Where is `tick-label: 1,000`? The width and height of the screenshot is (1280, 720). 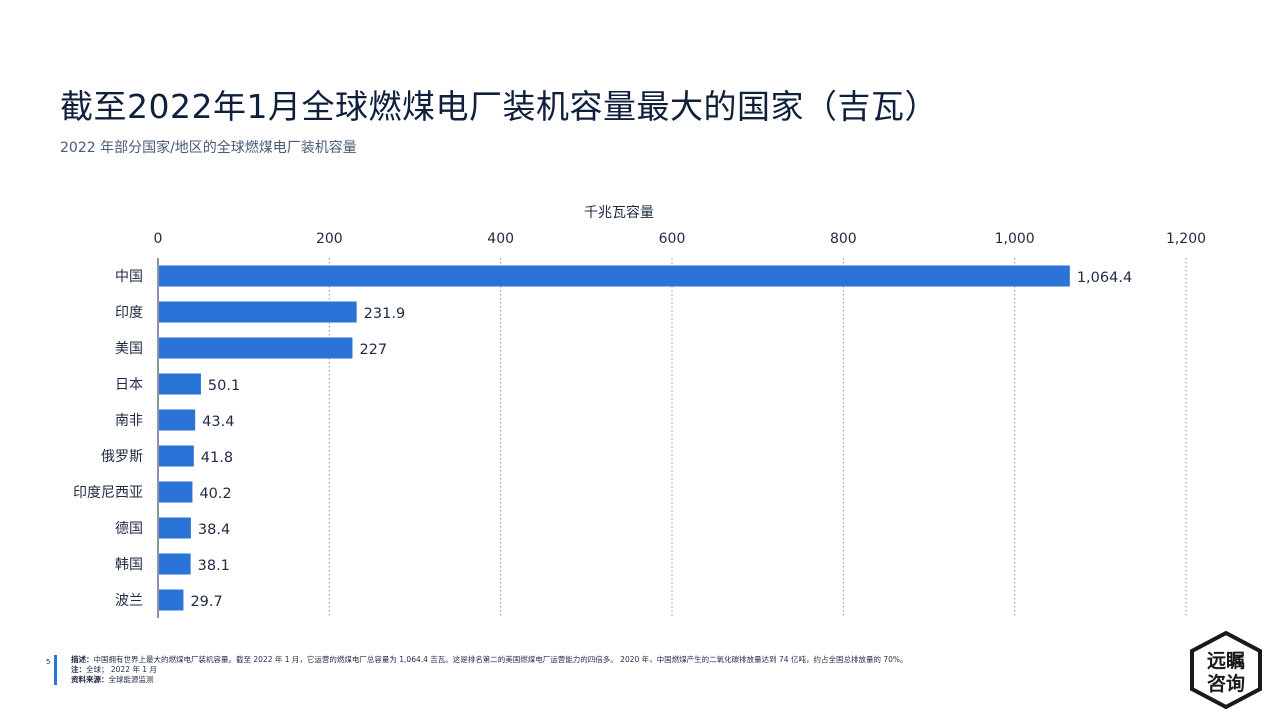 tick-label: 1,000 is located at coordinates (1015, 239).